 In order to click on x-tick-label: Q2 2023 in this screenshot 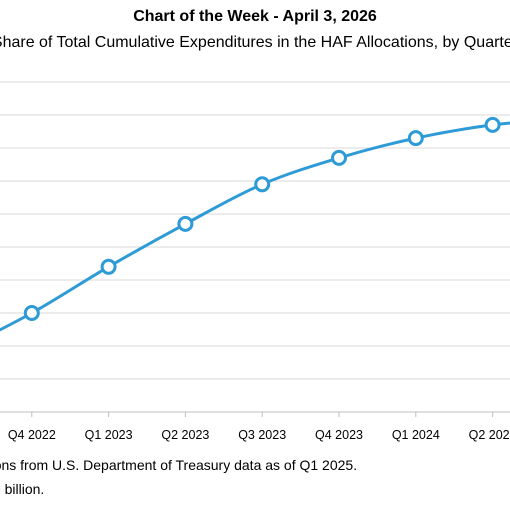, I will do `click(185, 435)`.